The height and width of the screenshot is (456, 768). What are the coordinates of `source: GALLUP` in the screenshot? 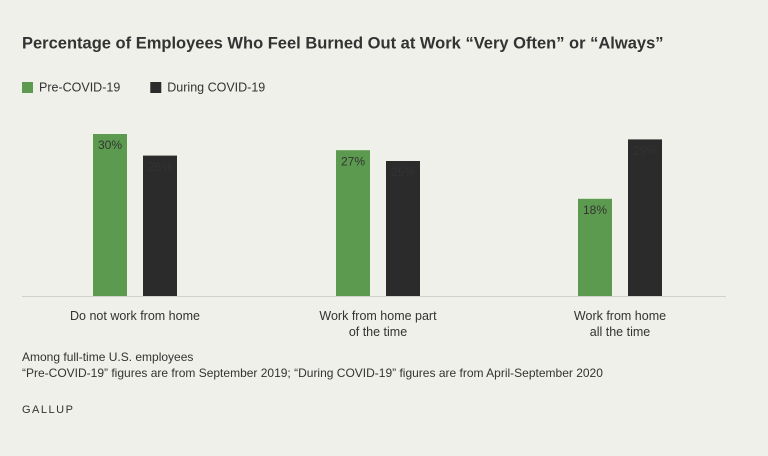 It's located at (48, 410).